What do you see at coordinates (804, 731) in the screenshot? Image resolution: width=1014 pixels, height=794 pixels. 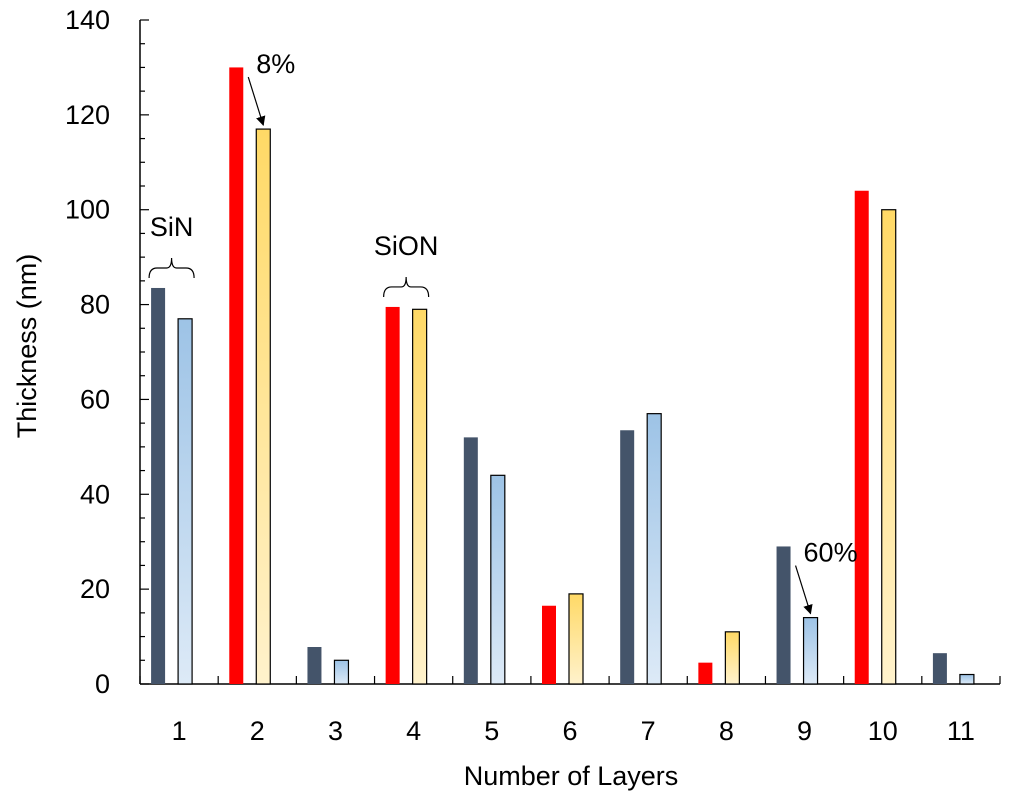 I see `x-tick-label: 9` at bounding box center [804, 731].